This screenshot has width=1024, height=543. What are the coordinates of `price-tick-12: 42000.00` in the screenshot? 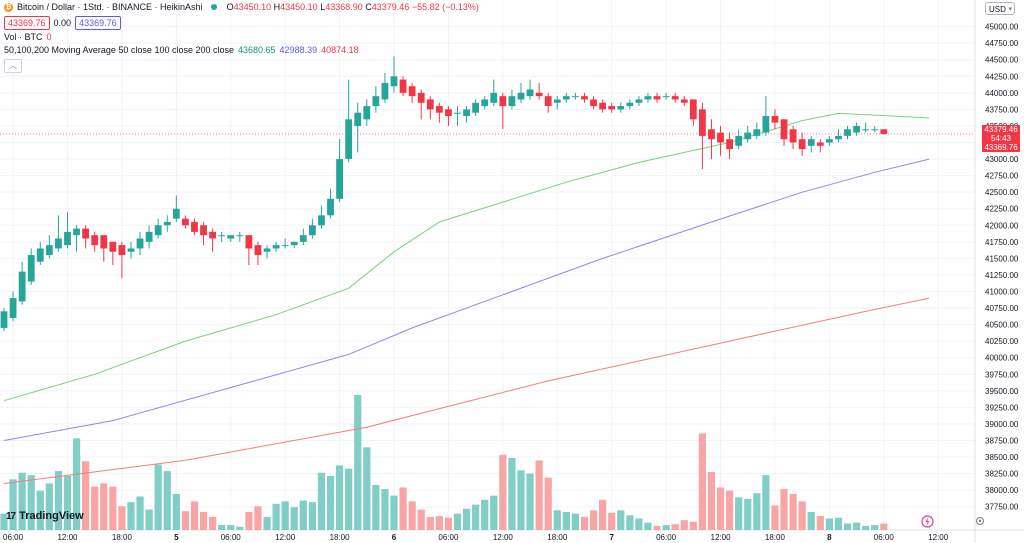 It's located at (1002, 225).